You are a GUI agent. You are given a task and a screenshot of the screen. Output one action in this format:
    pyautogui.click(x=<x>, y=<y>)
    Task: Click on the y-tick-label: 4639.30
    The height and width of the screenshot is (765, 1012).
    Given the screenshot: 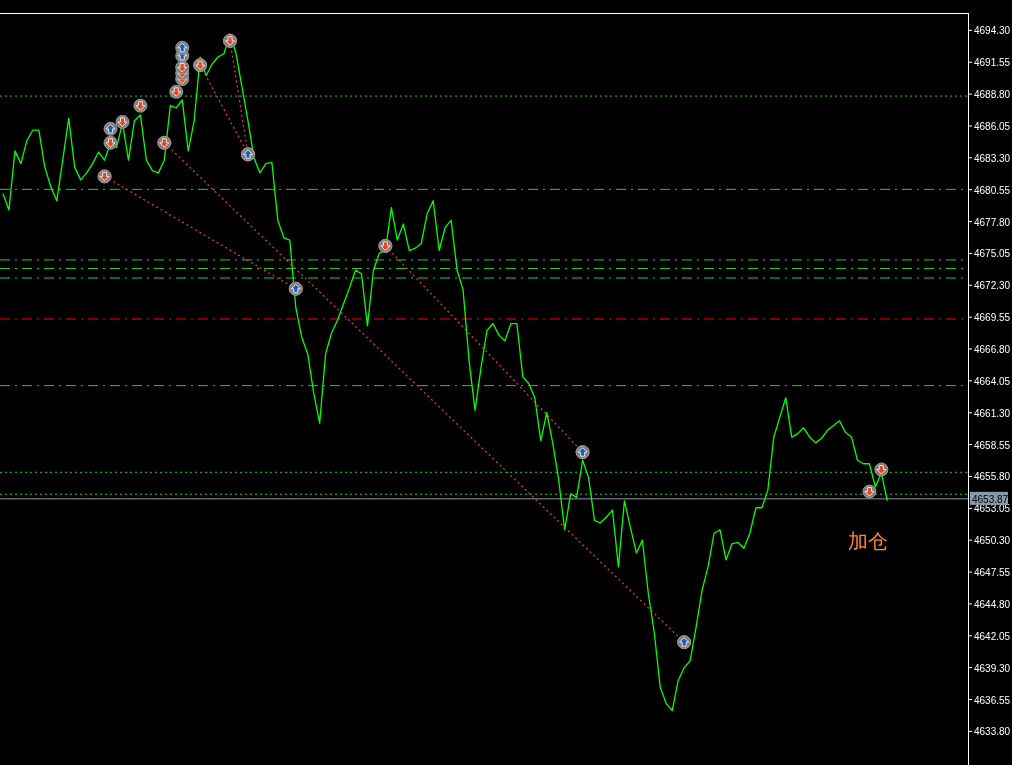 What is the action you would take?
    pyautogui.click(x=992, y=668)
    